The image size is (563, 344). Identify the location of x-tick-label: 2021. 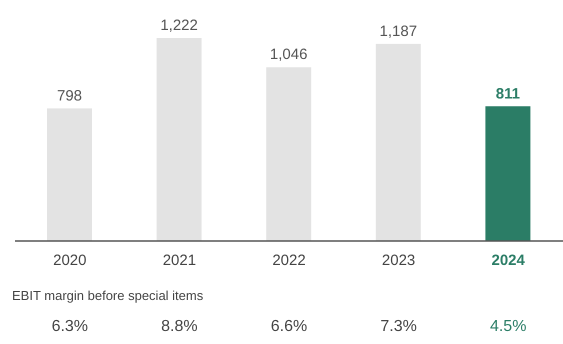
(179, 260).